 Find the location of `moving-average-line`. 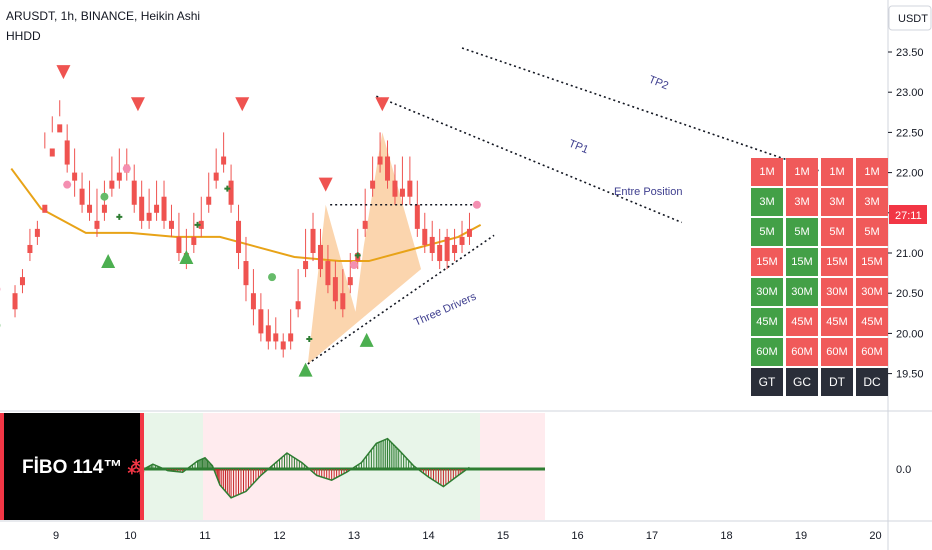

moving-average-line is located at coordinates (246, 215).